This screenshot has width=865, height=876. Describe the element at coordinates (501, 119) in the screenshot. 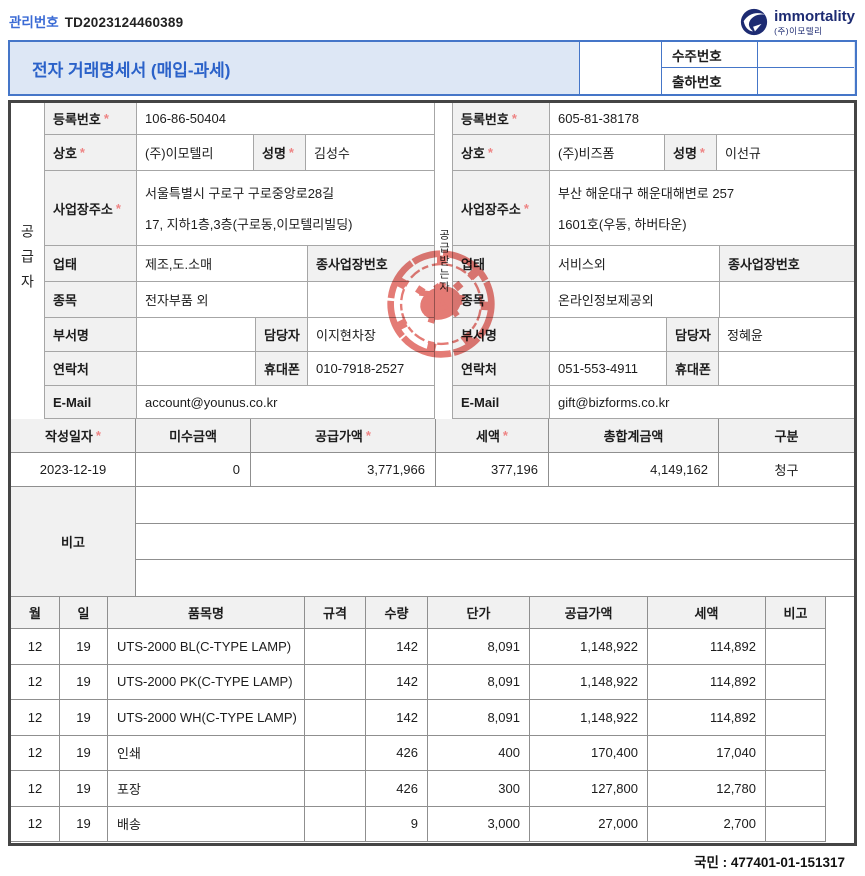

I see `receiver-regno-label: 등록번호 *` at that location.